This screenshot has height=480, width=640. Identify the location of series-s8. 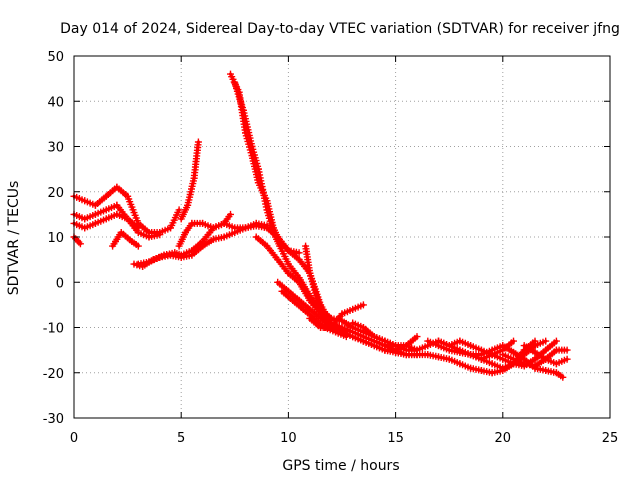
(204, 230).